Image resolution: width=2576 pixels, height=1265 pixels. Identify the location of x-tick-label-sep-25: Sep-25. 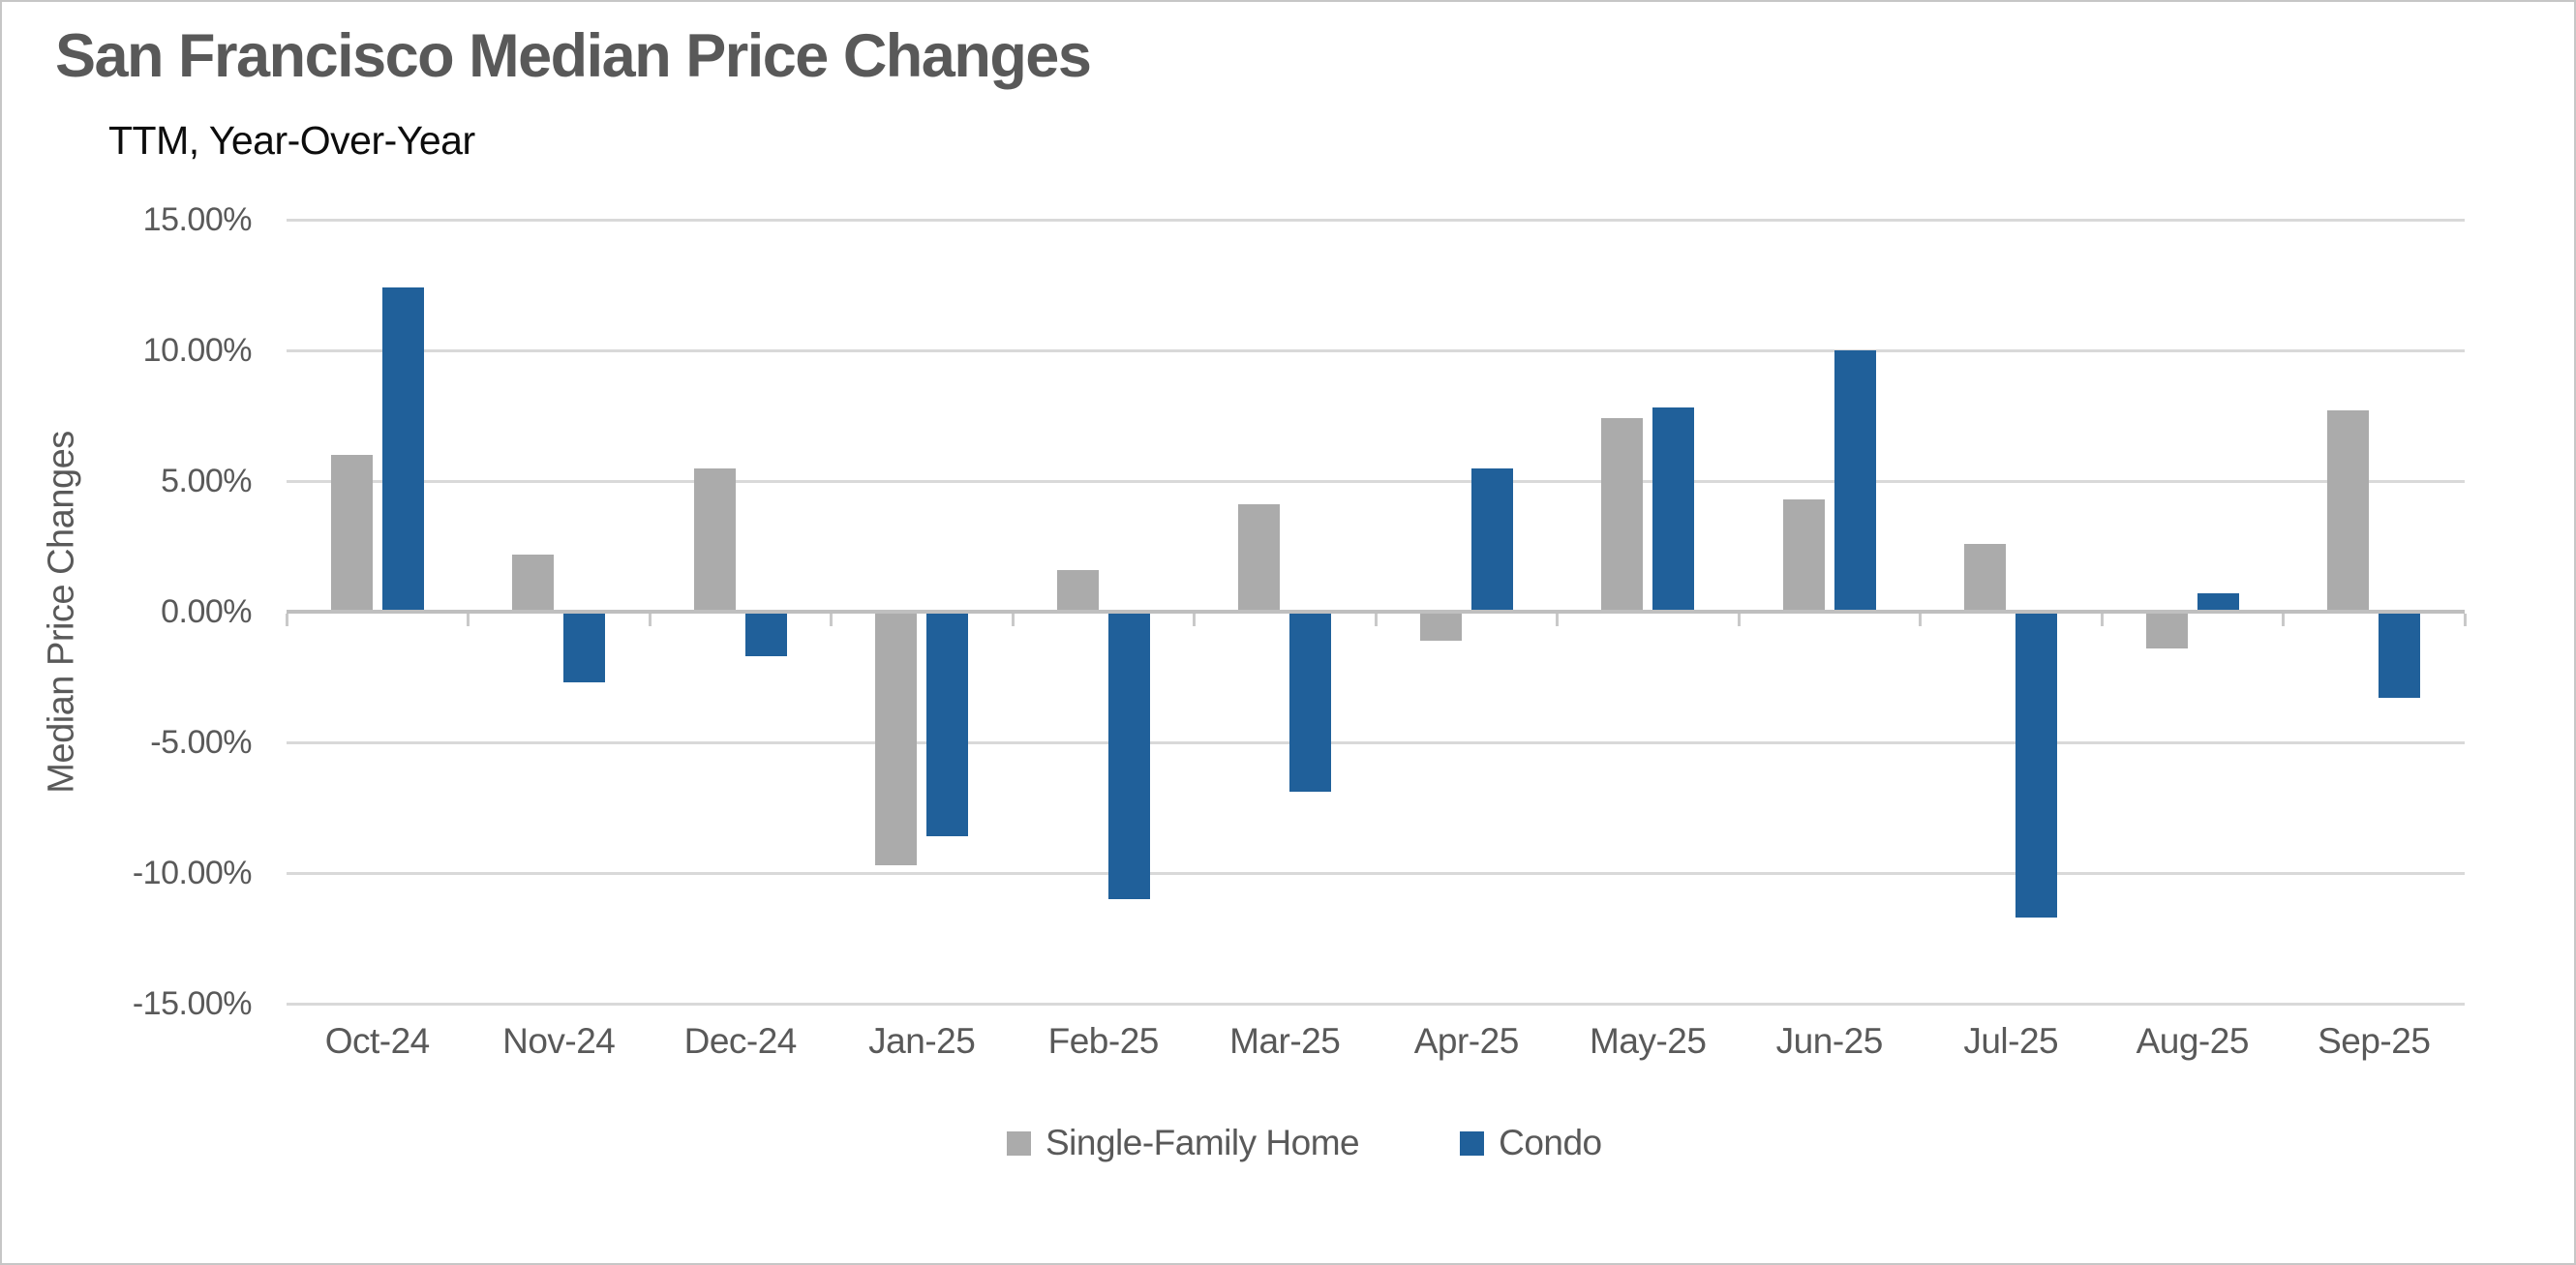
(2374, 1041).